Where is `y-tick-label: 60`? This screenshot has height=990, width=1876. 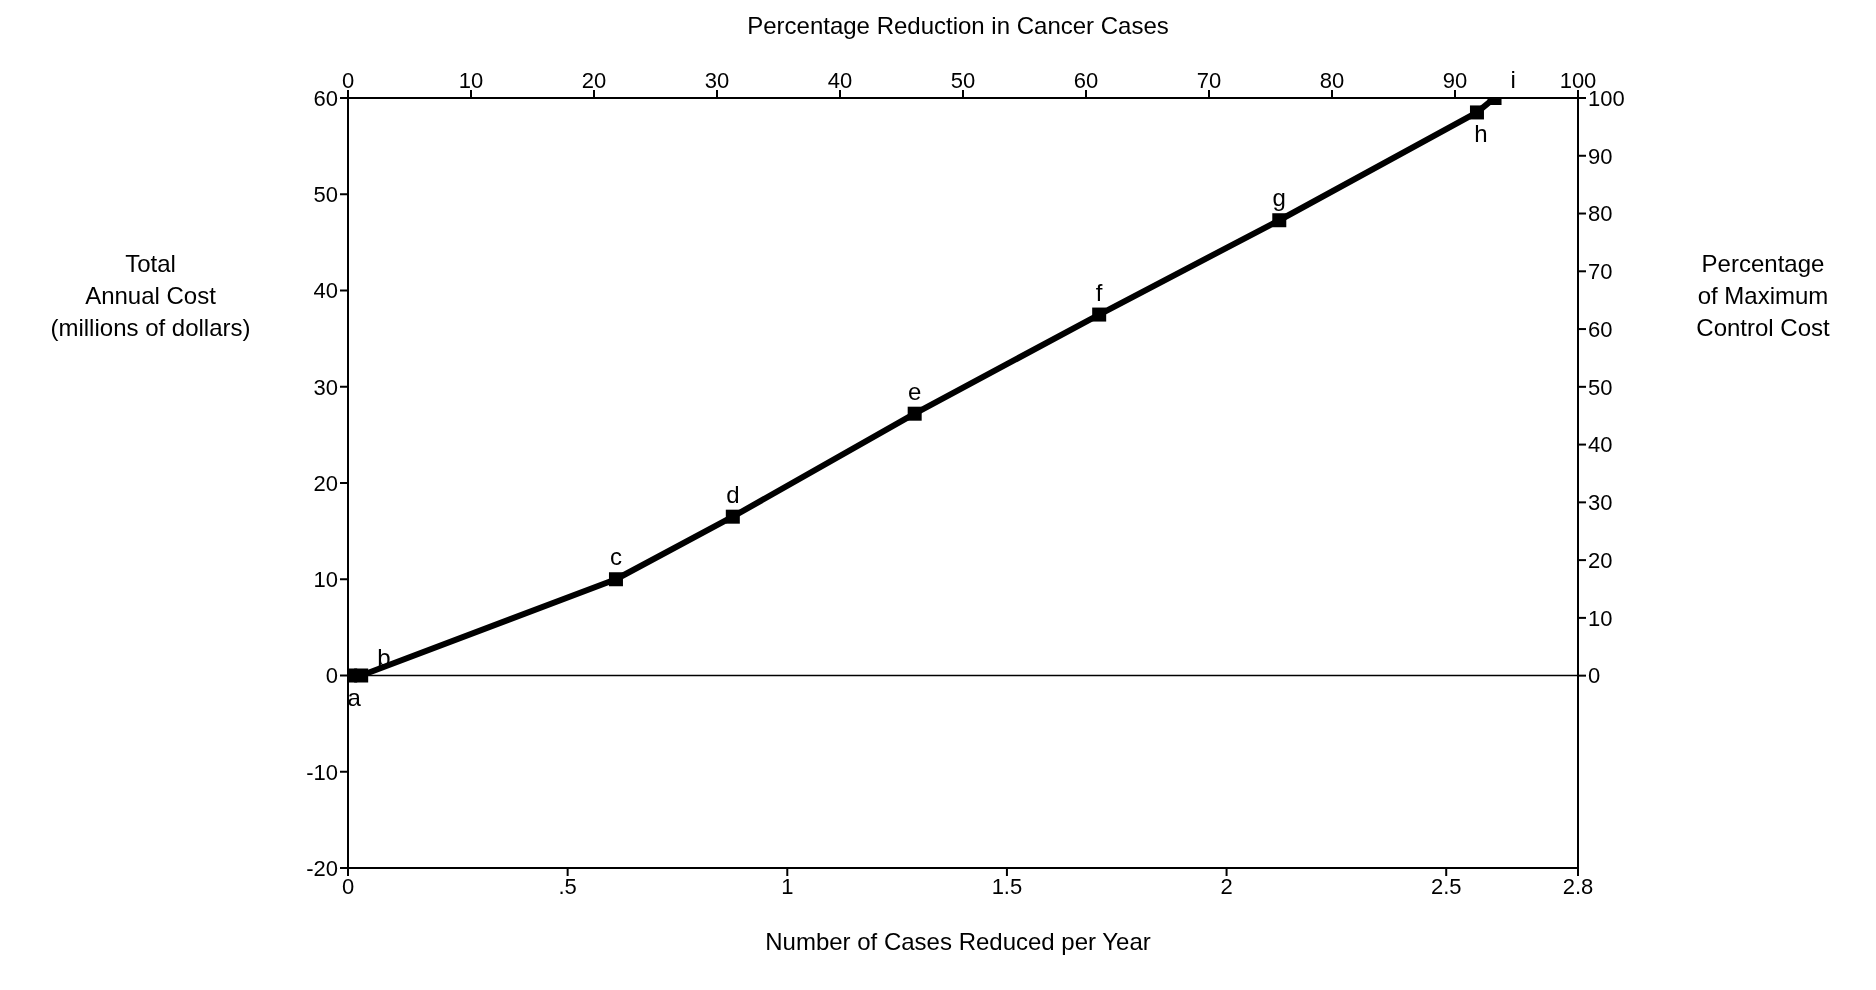
y-tick-label: 60 is located at coordinates (325, 98).